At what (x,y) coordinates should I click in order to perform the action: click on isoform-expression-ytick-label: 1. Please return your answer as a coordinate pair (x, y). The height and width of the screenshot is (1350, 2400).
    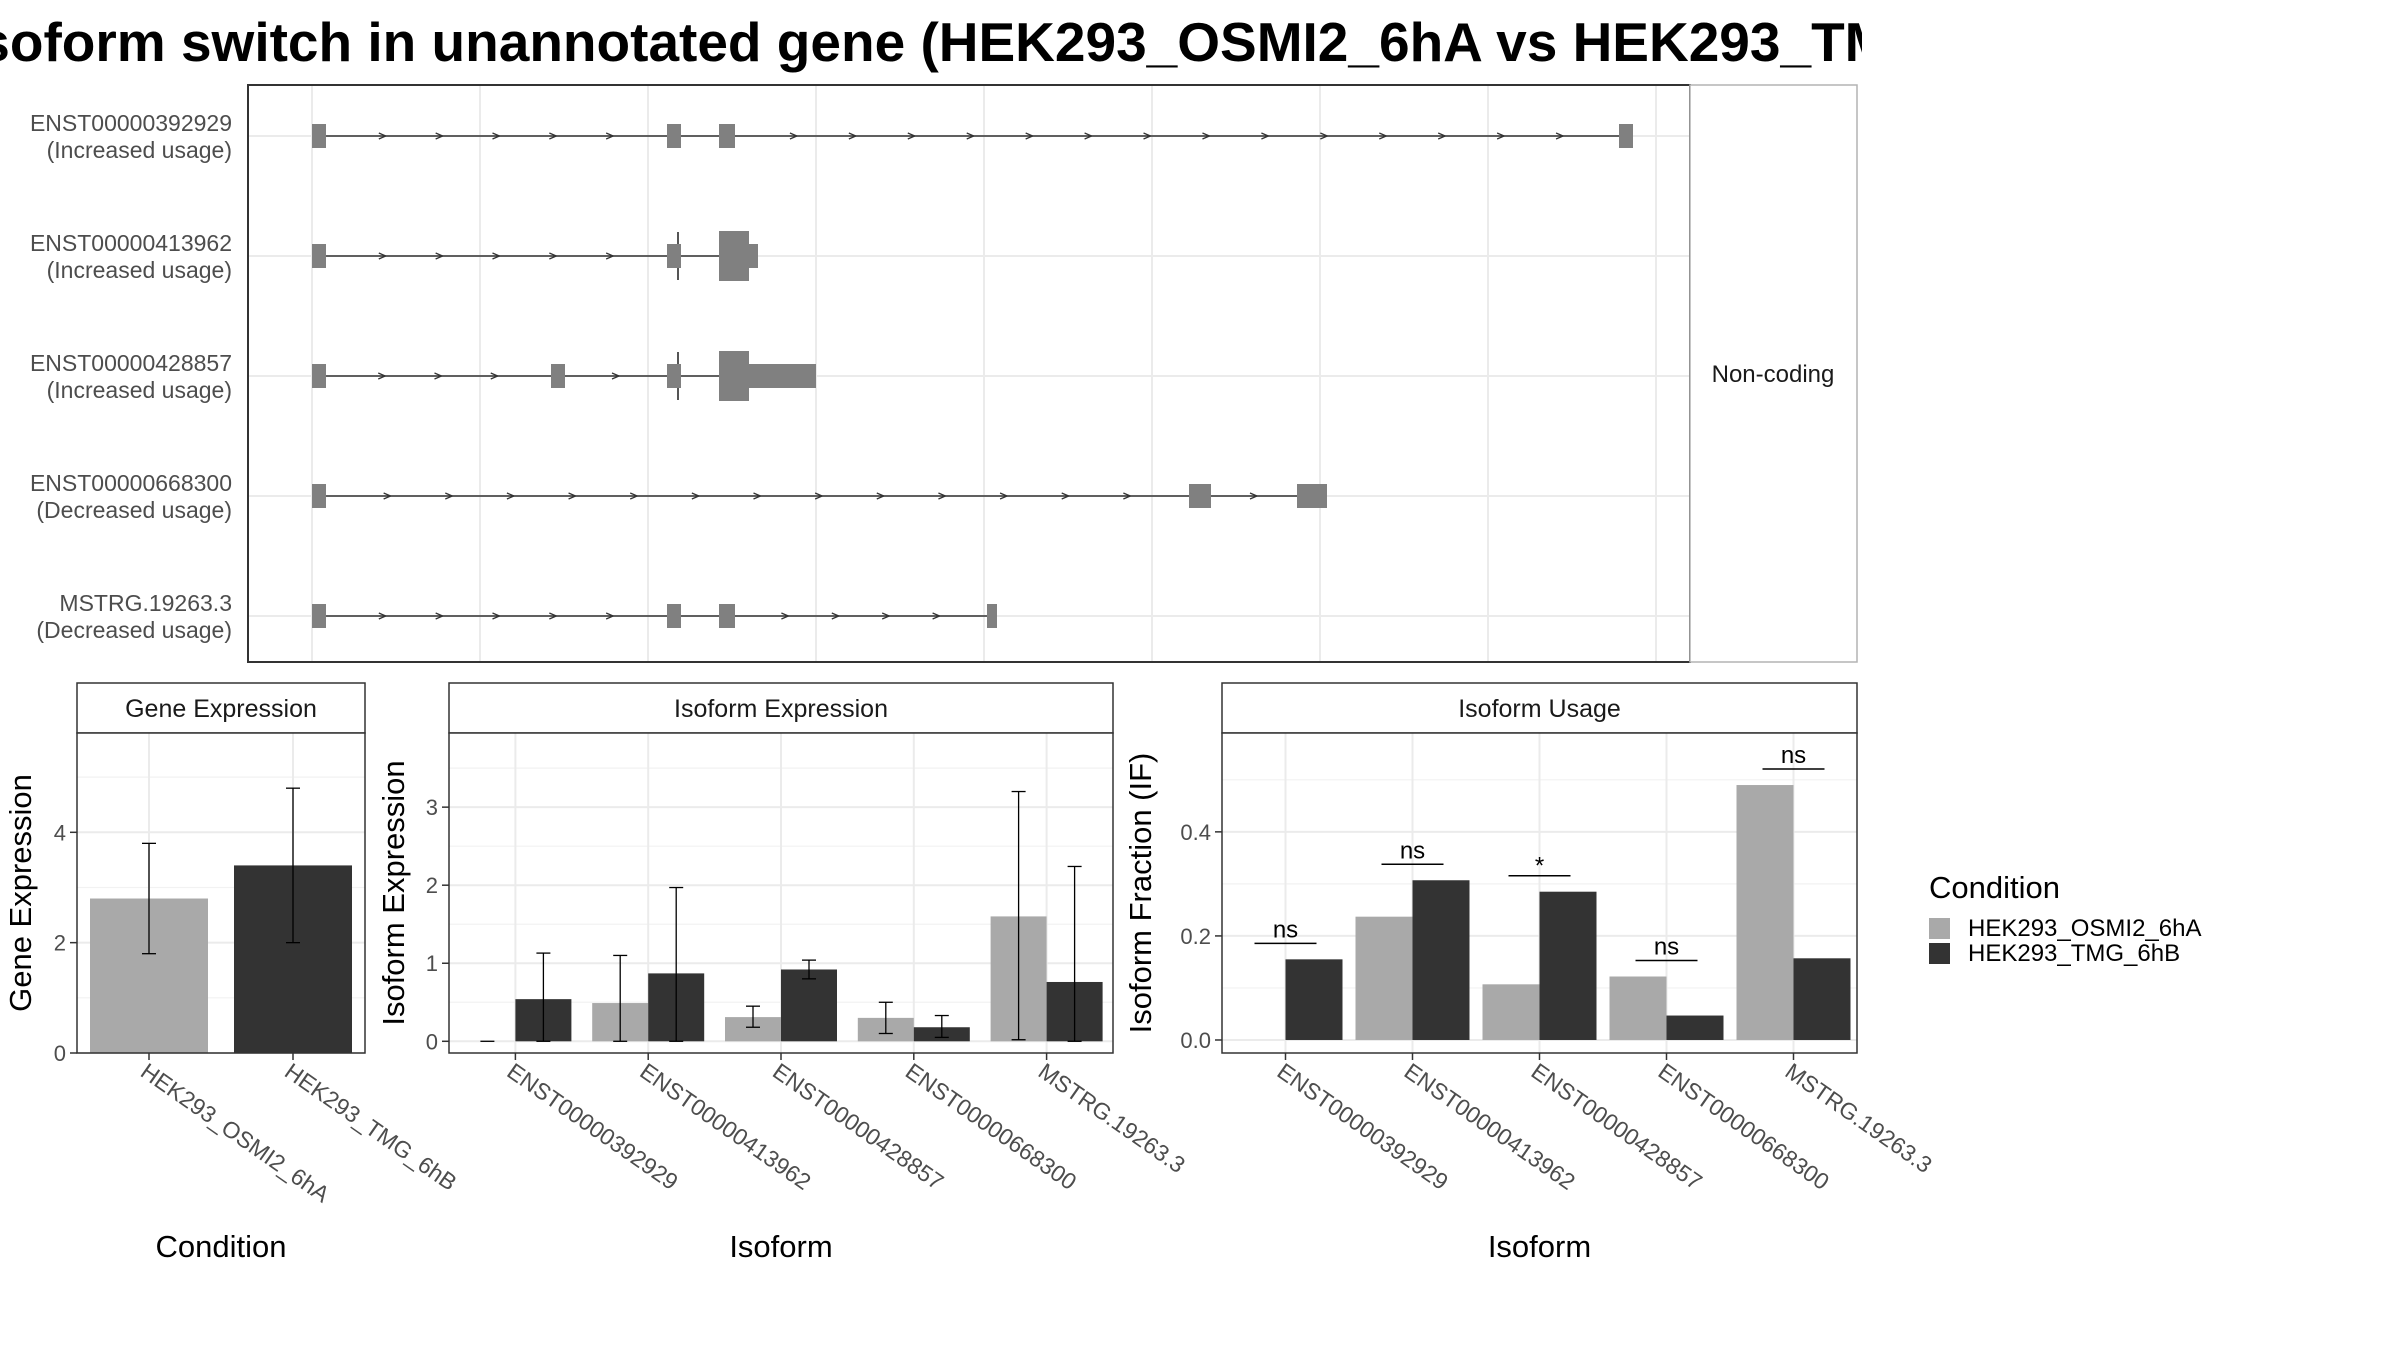
    Looking at the image, I should click on (432, 963).